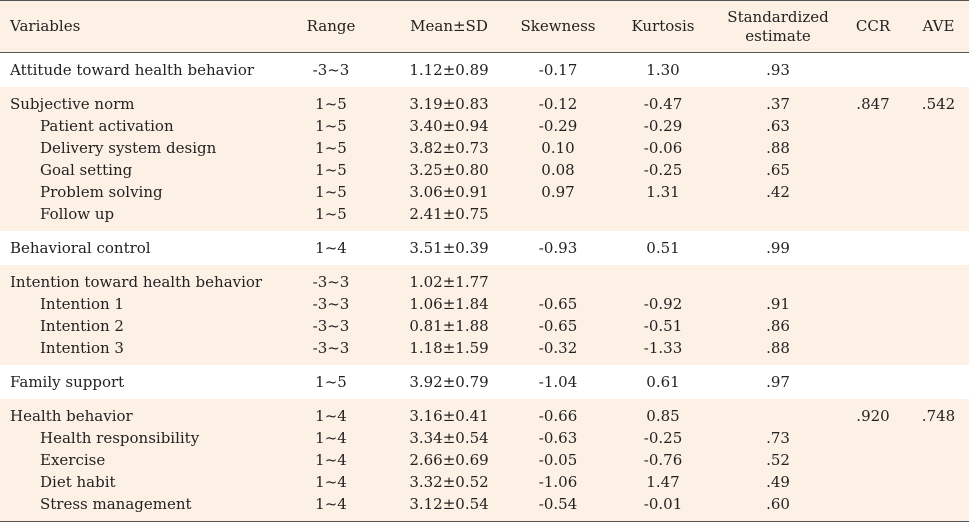 The height and width of the screenshot is (523, 969). What do you see at coordinates (558, 148) in the screenshot?
I see `cell-skewness: 0.10` at bounding box center [558, 148].